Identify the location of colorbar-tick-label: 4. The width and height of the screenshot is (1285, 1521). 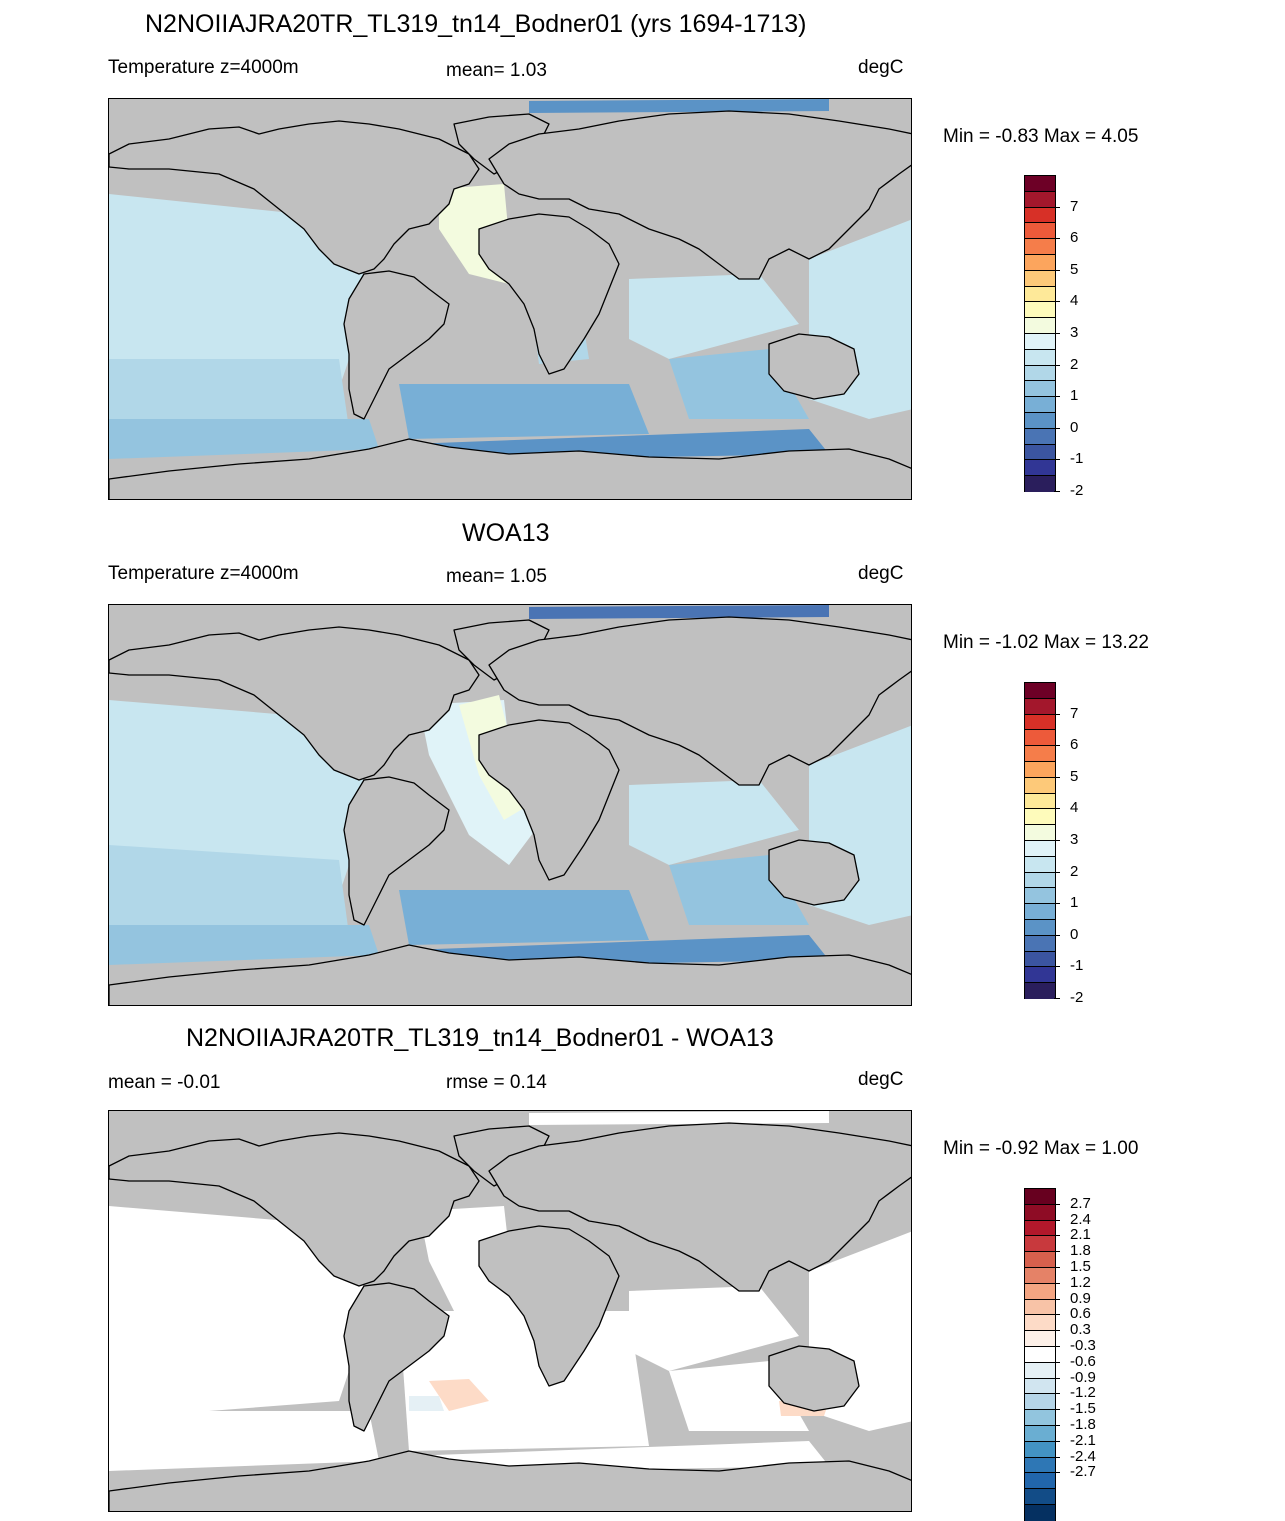
(1074, 808).